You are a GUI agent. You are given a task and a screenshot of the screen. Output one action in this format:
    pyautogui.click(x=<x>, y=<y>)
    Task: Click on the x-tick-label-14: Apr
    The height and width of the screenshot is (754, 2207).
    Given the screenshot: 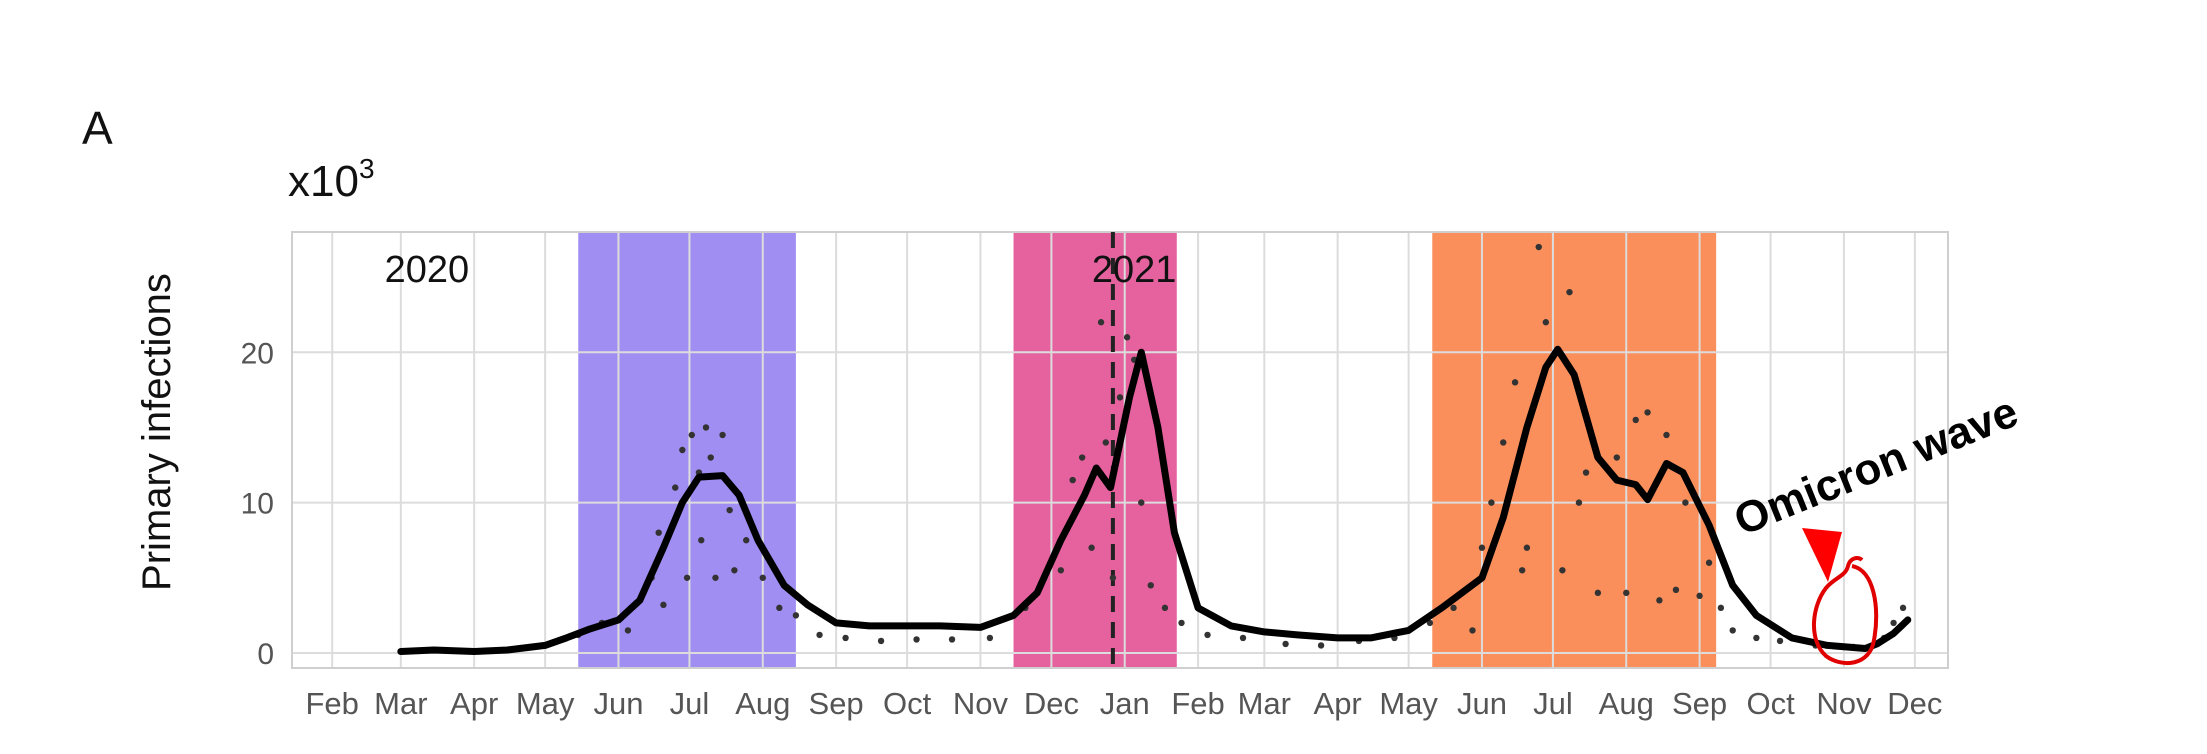 What is the action you would take?
    pyautogui.click(x=1338, y=703)
    